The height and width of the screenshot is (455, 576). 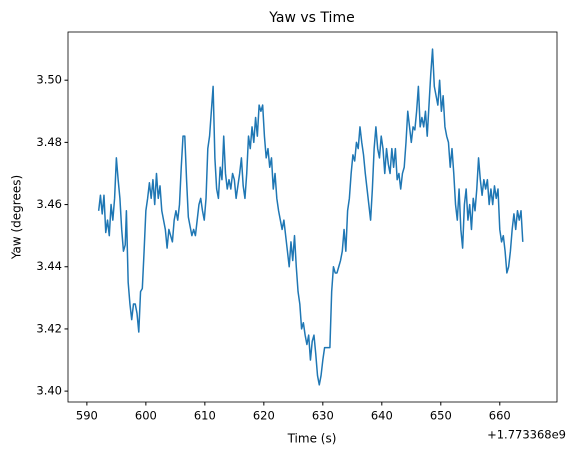 I want to click on x-tick-label: 630, so click(x=323, y=416).